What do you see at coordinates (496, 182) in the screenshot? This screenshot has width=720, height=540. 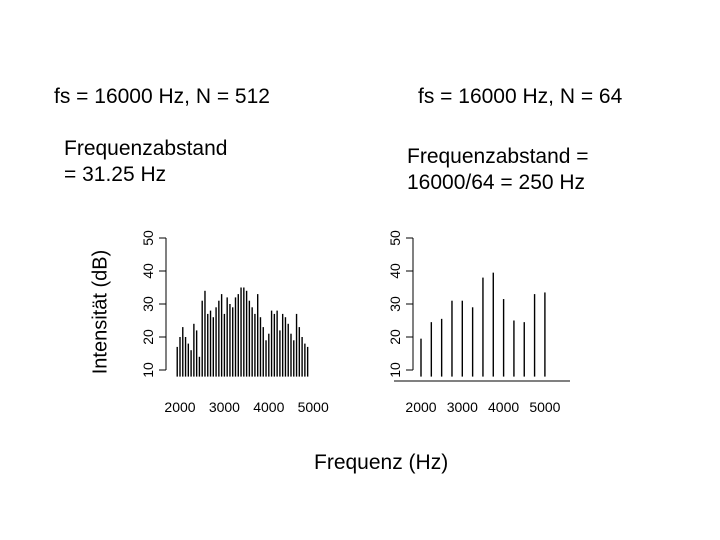 I see `spacing-note-right-line-2: 16000/64 = 250 Hz` at bounding box center [496, 182].